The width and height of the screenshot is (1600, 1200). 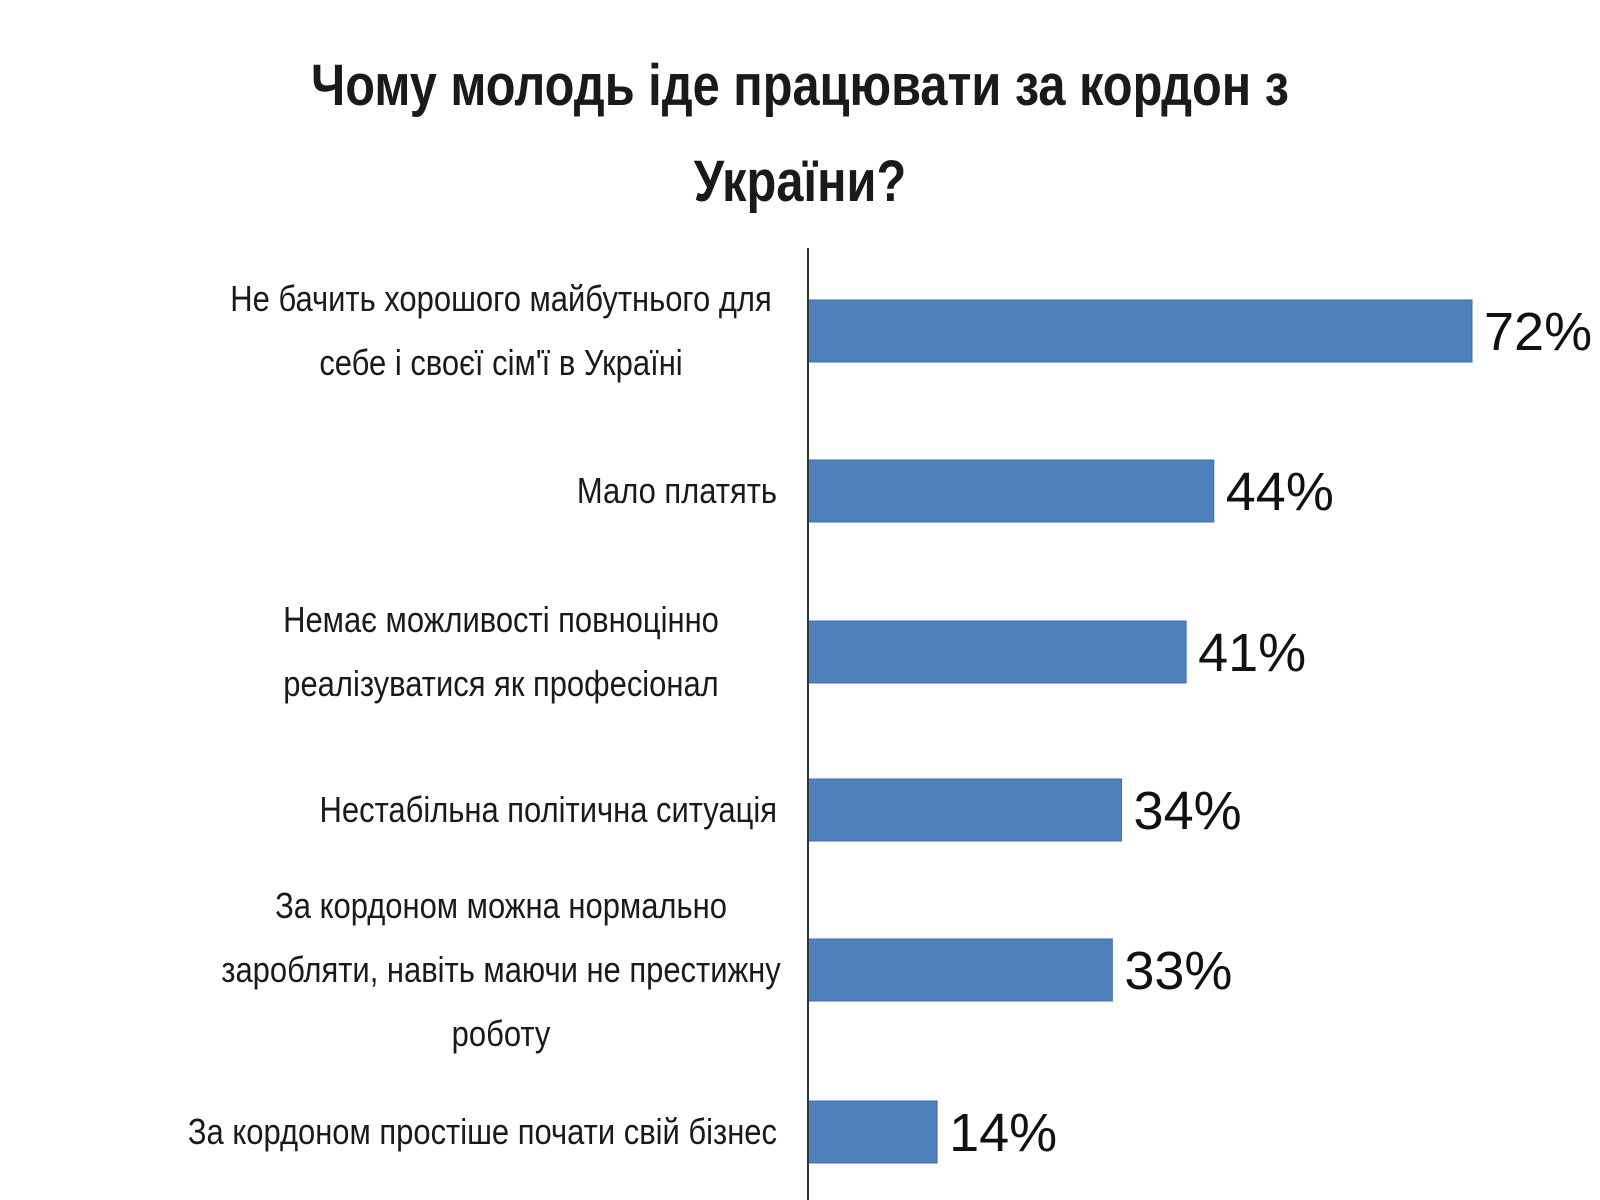 I want to click on category-label-5-line-1: За кордоном можна нормально, so click(x=501, y=907).